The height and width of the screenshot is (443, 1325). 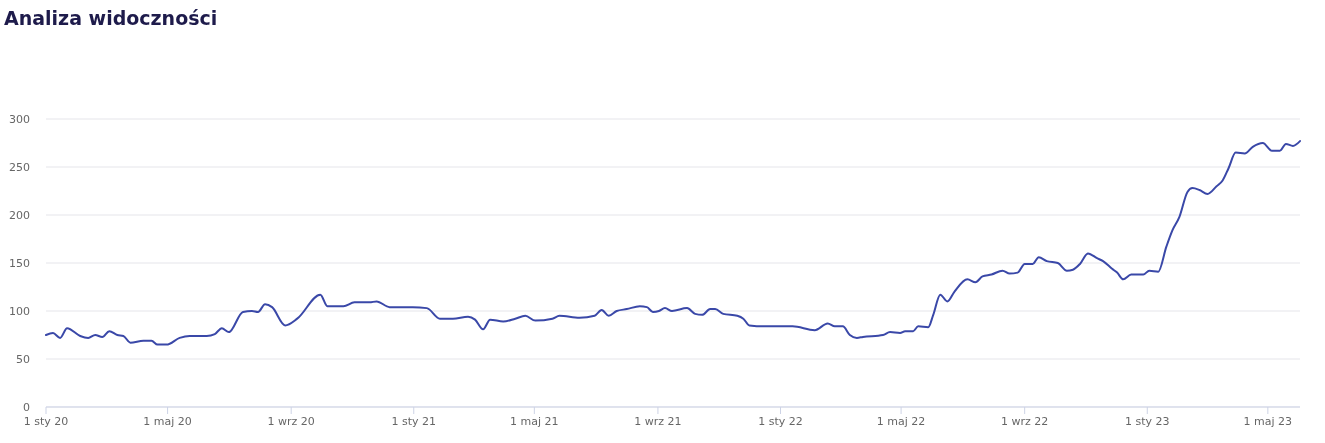 I want to click on x-tick-label: 1 sty 20, so click(x=46, y=421).